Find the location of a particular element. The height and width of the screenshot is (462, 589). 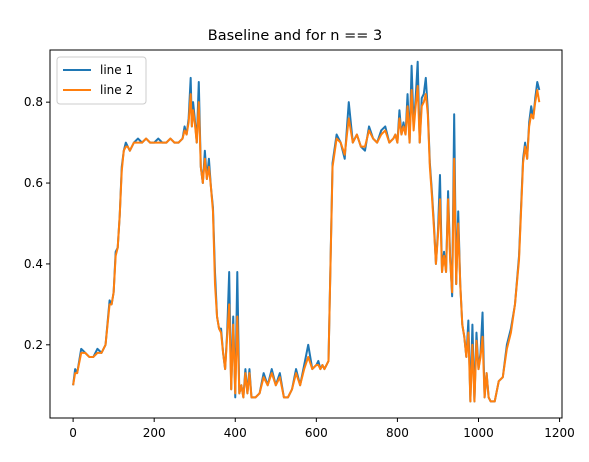

x-tick-label: 200 is located at coordinates (154, 433).